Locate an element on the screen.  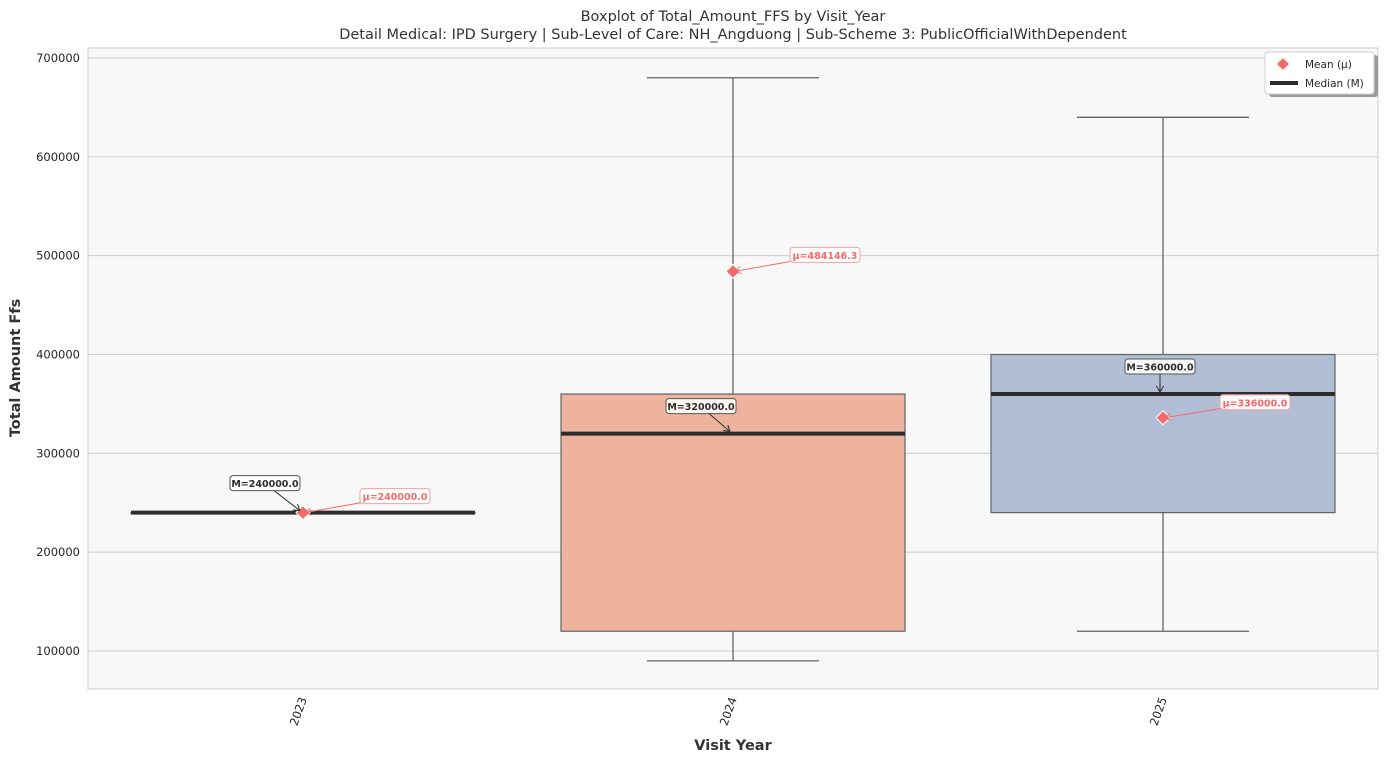
y-tick-label: 500000 is located at coordinates (58, 256).